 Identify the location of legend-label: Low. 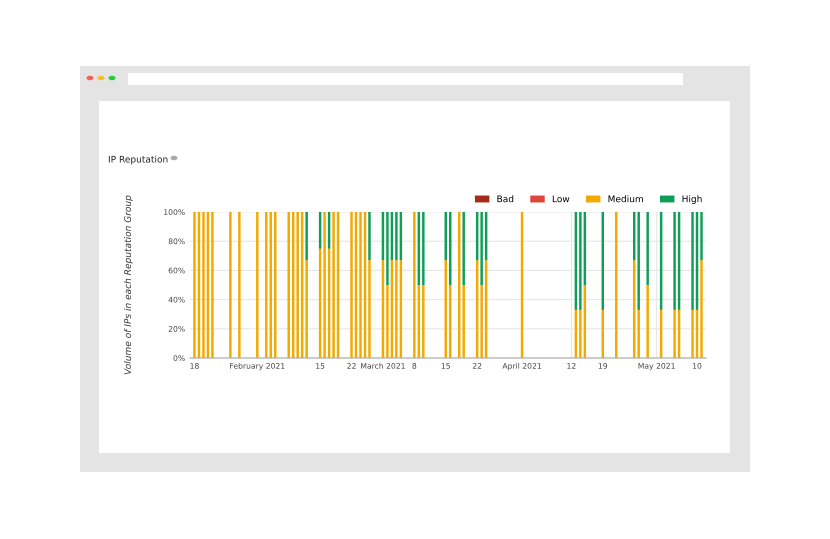
(561, 199).